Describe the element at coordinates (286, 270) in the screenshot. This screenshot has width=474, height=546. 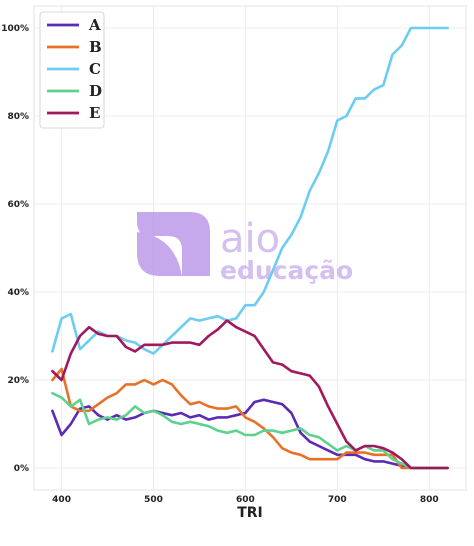
I see `watermark-line2: educação` at that location.